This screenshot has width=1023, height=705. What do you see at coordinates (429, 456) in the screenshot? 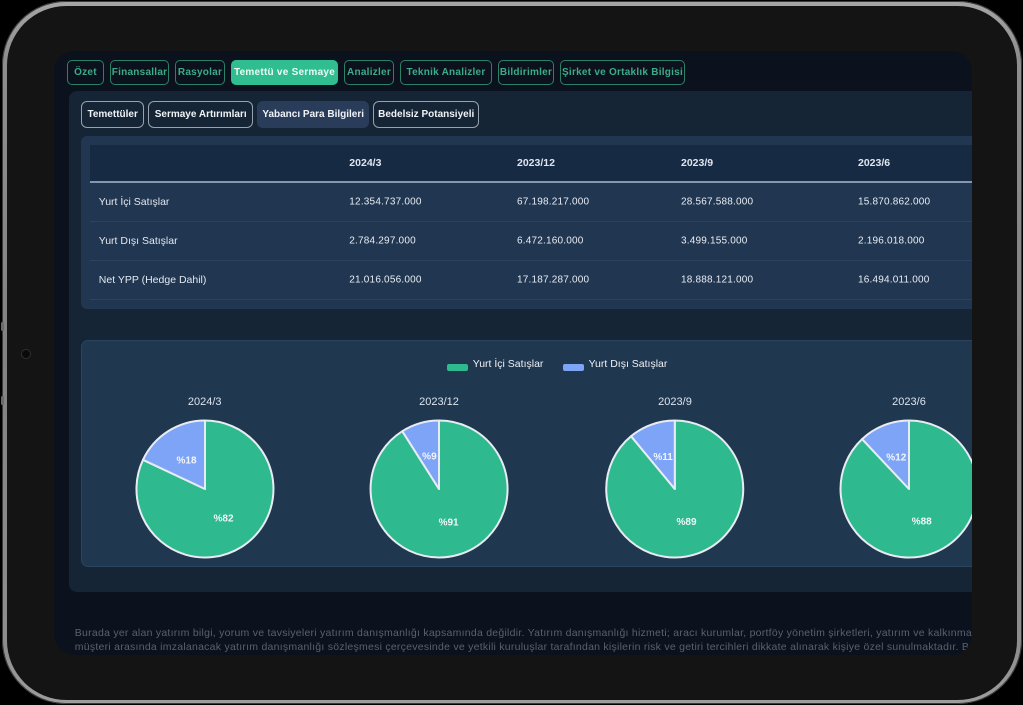
I see `svg-text: %9` at bounding box center [429, 456].